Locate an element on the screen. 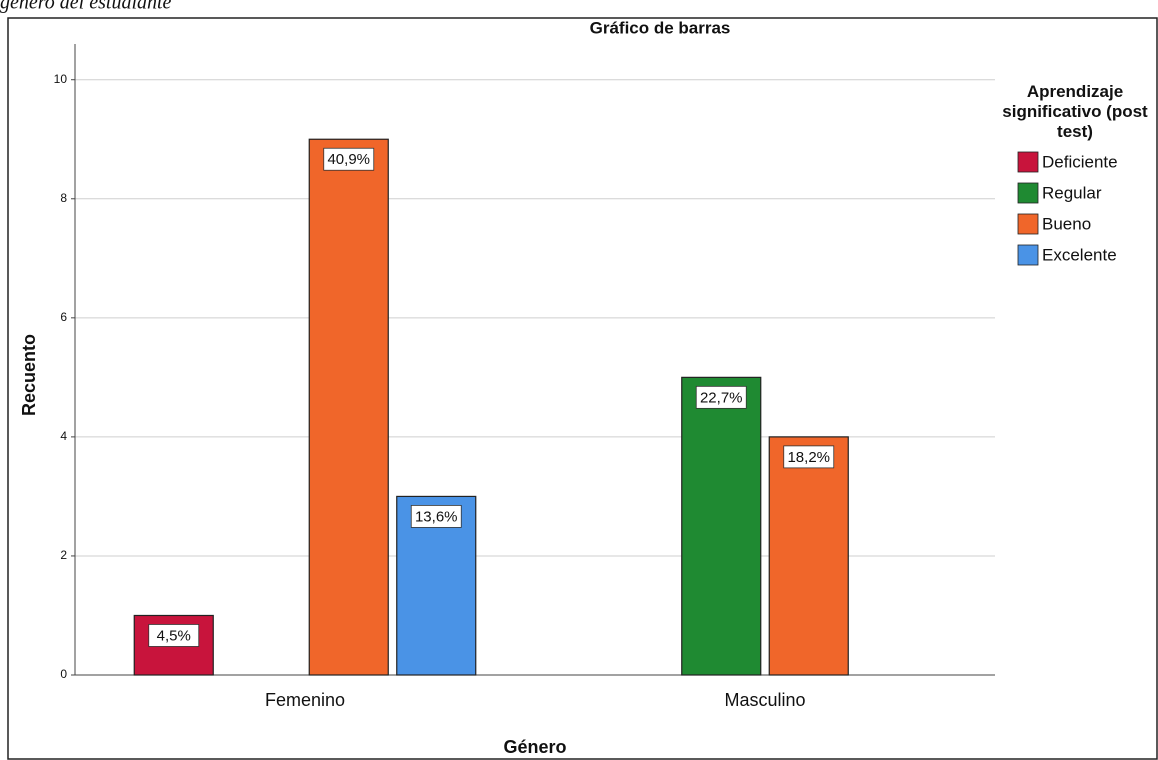 This screenshot has height=760, width=1158. value-label: 4,5% is located at coordinates (174, 635).